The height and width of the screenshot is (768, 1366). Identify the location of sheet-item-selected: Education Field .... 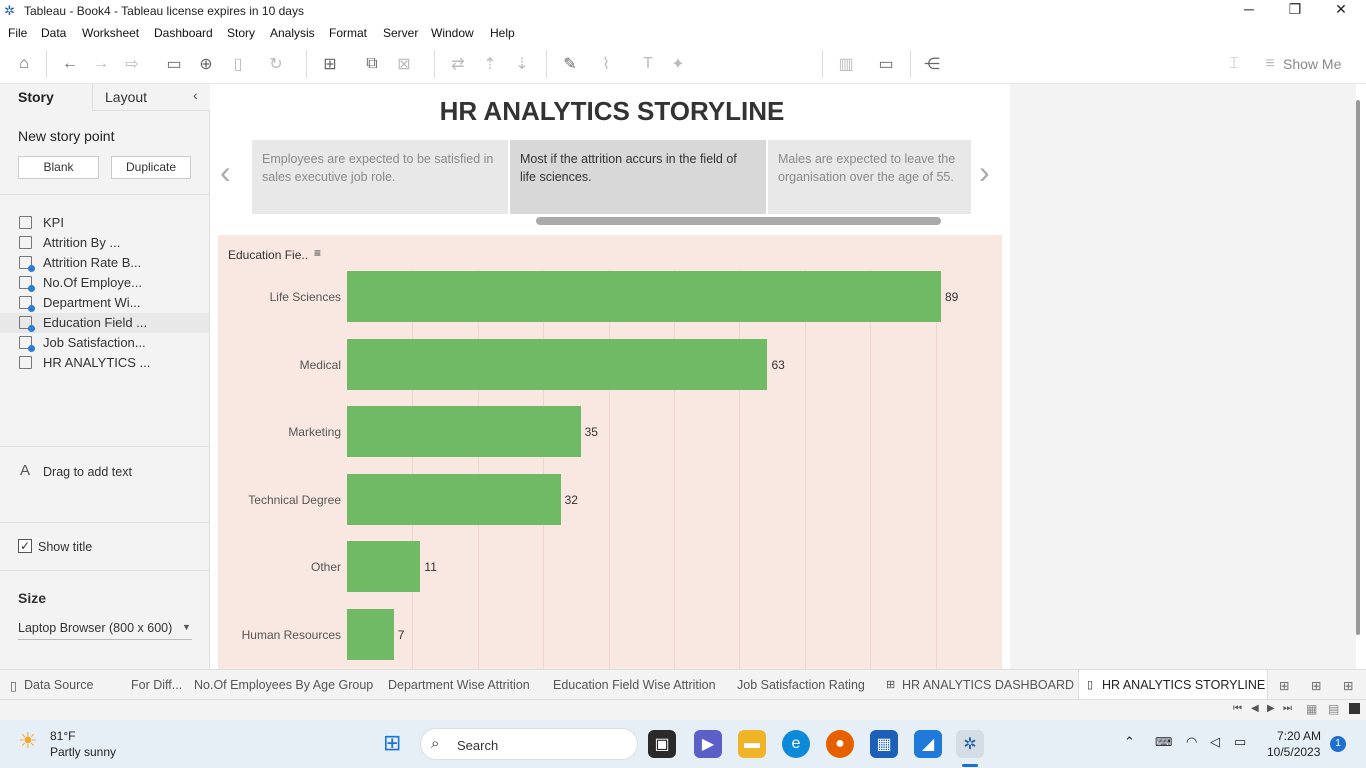
(104, 323).